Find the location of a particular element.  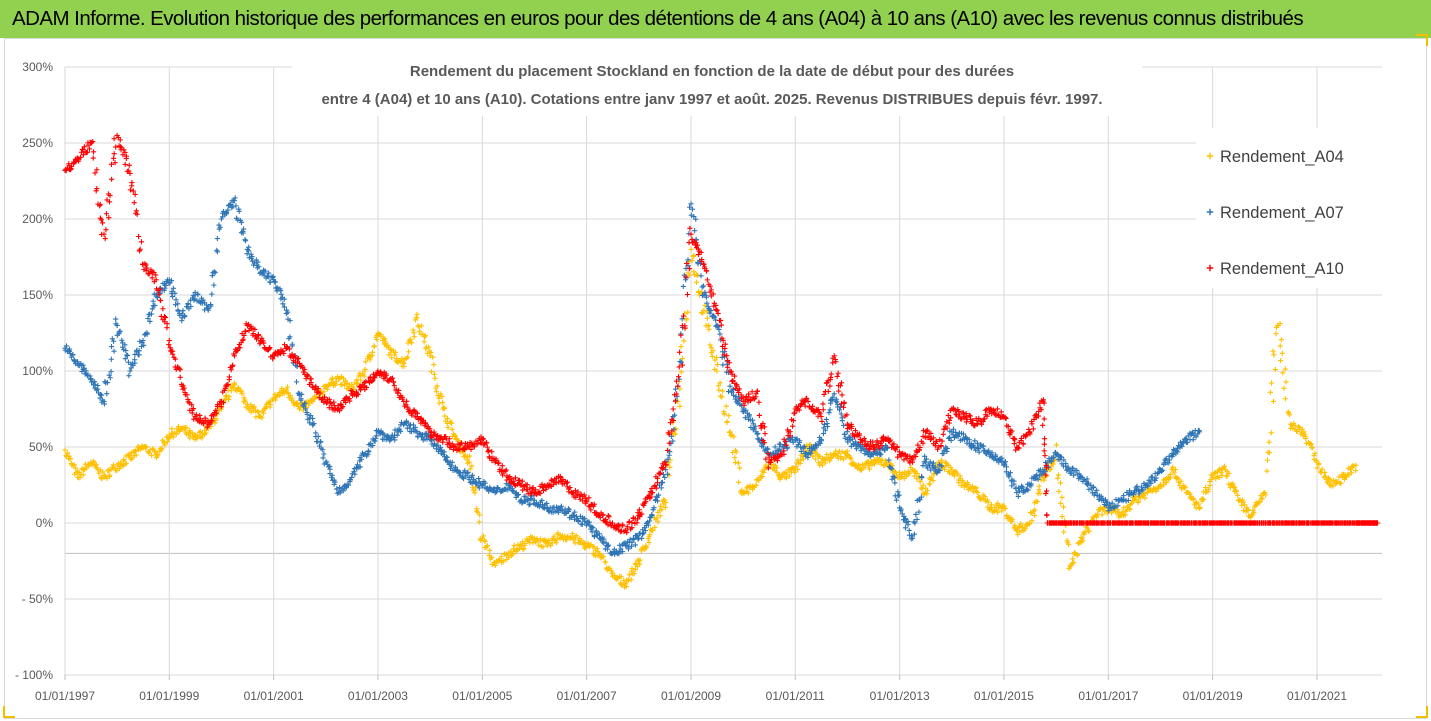

y-tick-label: 0% is located at coordinates (45, 523).